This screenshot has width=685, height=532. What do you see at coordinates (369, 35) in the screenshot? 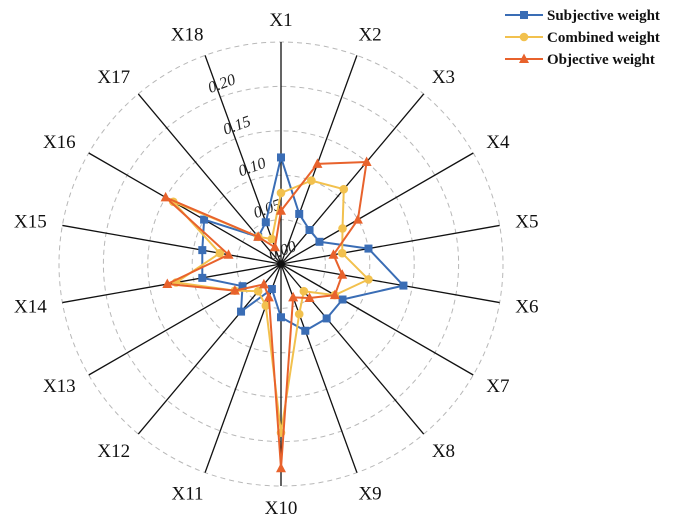
I see `axis-label: X2` at bounding box center [369, 35].